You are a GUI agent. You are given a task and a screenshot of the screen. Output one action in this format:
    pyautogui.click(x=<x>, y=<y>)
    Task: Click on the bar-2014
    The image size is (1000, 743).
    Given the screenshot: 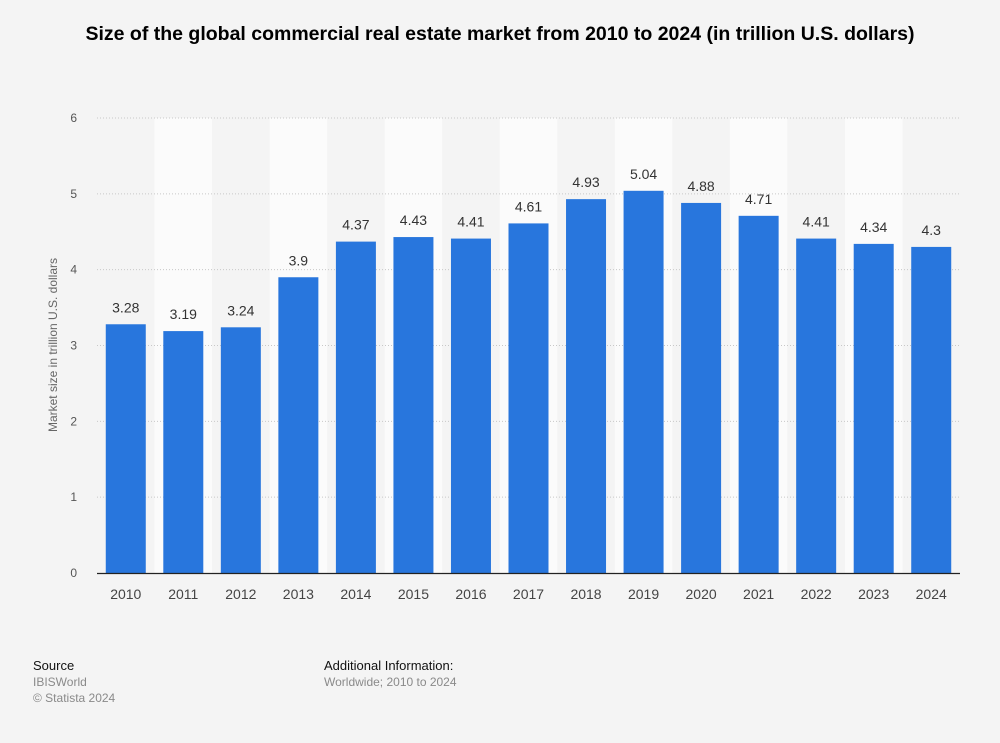 What is the action you would take?
    pyautogui.click(x=355, y=407)
    